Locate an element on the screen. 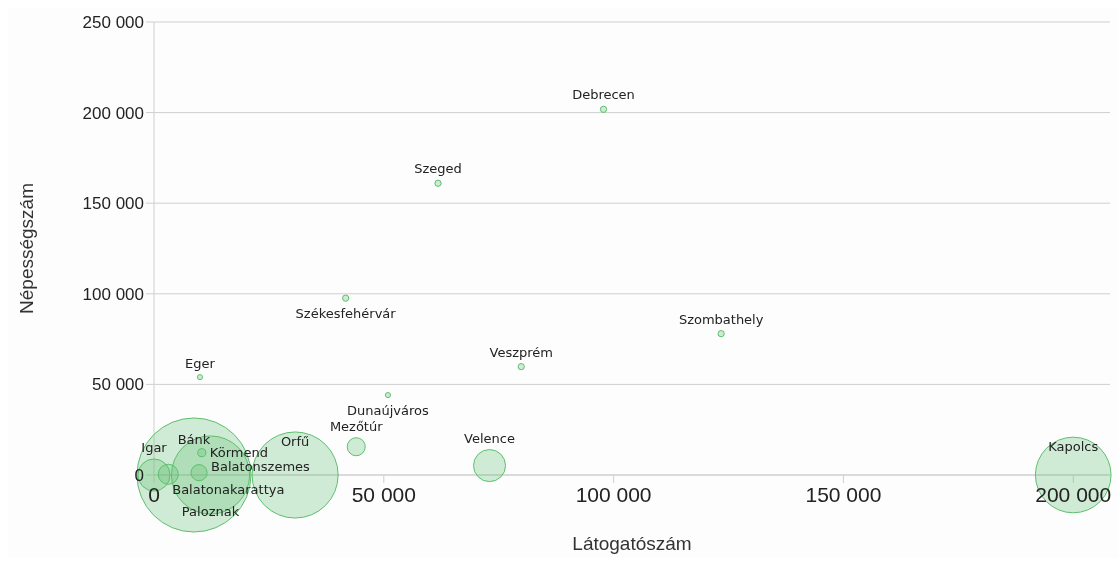 The height and width of the screenshot is (566, 1120). annotation: Körmend is located at coordinates (238, 452).